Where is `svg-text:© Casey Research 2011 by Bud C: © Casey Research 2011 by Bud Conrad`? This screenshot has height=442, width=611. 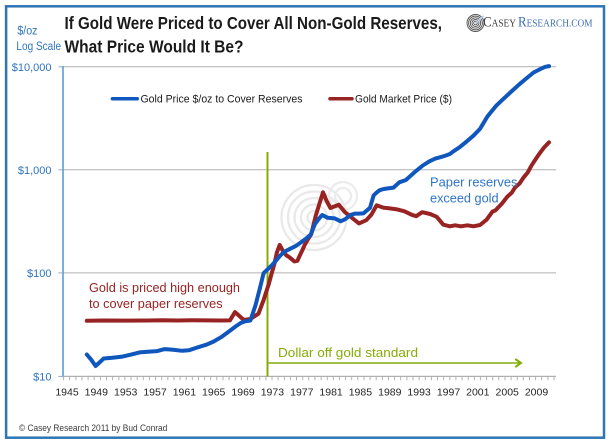
svg-text:© Casey Research 2011 by Bud C: © Casey Research 2011 by Bud Conrad is located at coordinates (93, 428).